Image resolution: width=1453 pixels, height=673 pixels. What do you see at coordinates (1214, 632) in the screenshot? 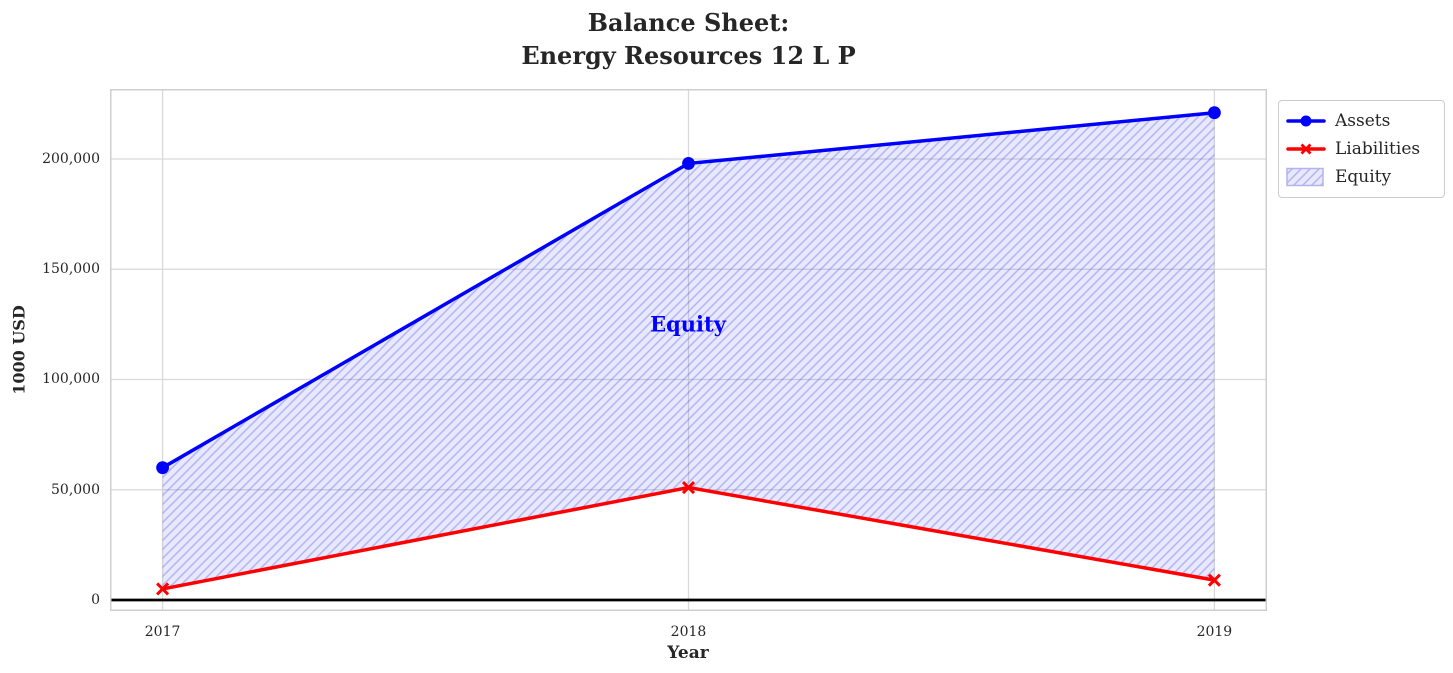
I see `x-tick-2019: 2019` at bounding box center [1214, 632].